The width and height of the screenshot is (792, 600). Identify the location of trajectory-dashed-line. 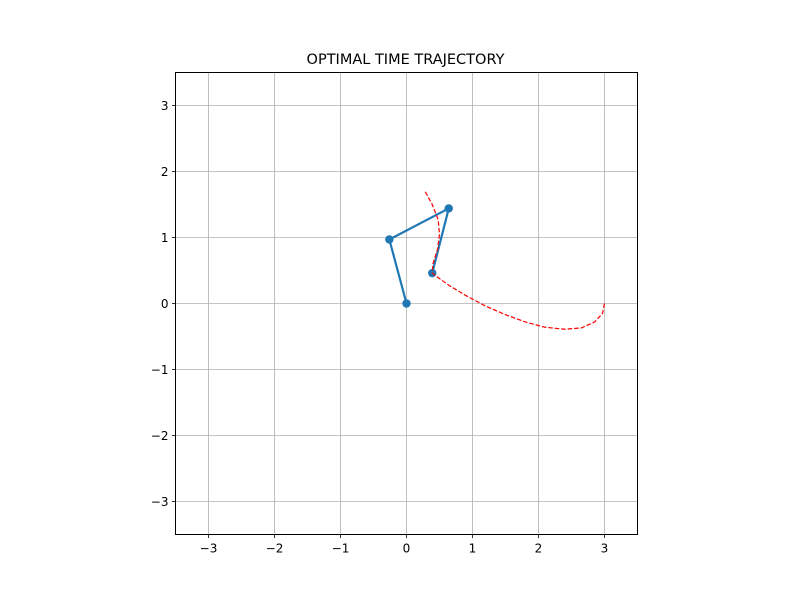
(514, 259).